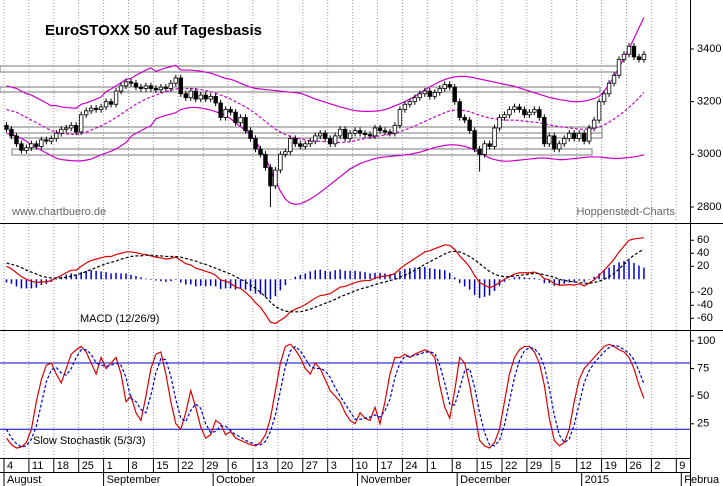  I want to click on y-tick-label: -60, so click(705, 318).